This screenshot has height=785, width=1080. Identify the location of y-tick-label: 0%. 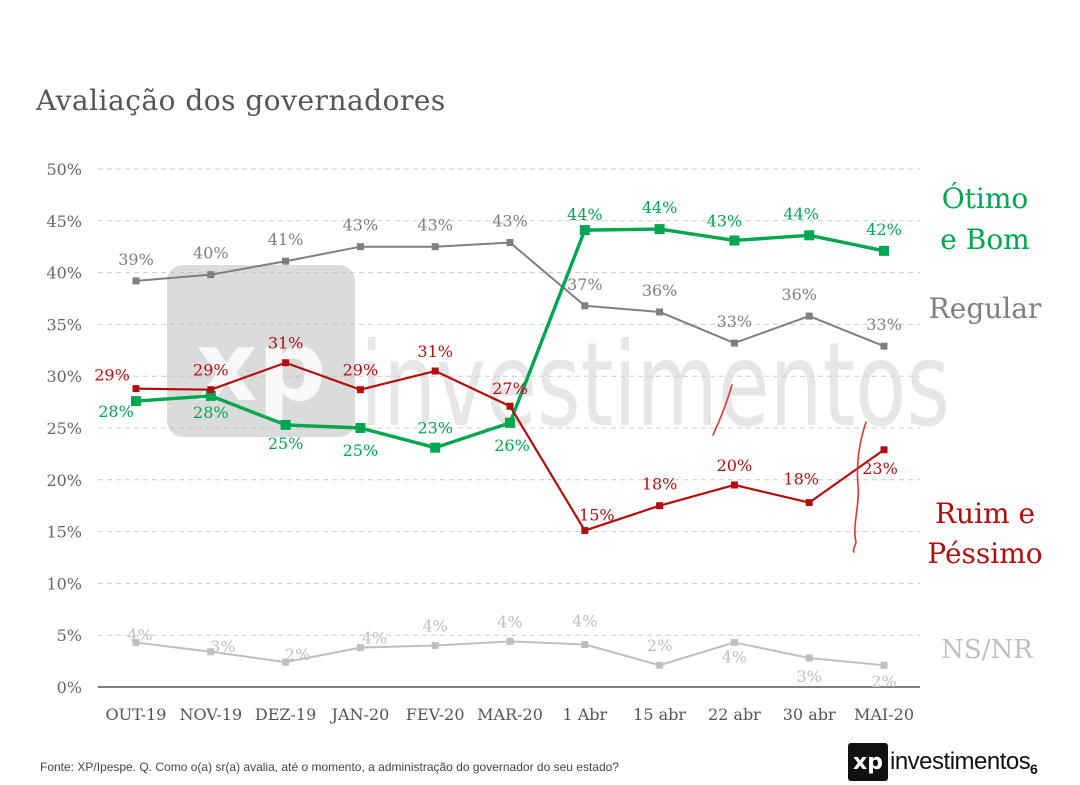
(69, 687).